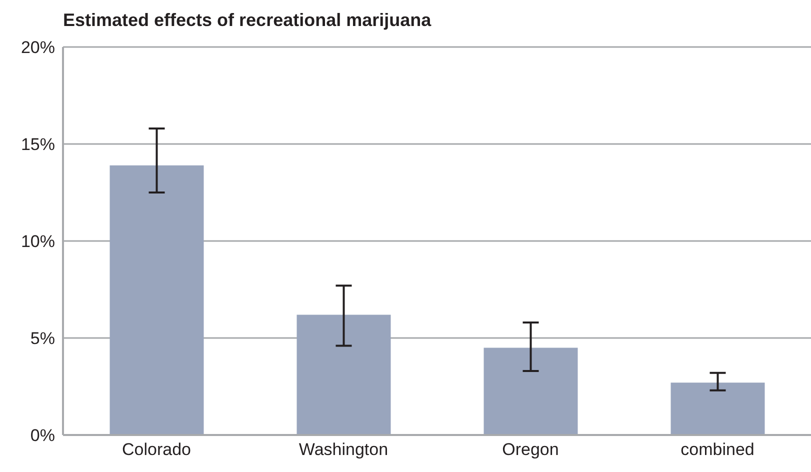  I want to click on y-tick-label: 5%, so click(42, 338).